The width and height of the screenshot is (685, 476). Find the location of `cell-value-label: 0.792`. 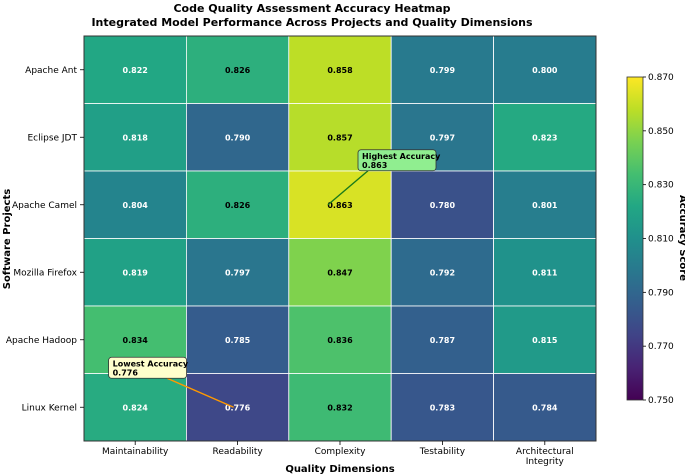

cell-value-label: 0.792 is located at coordinates (442, 272).